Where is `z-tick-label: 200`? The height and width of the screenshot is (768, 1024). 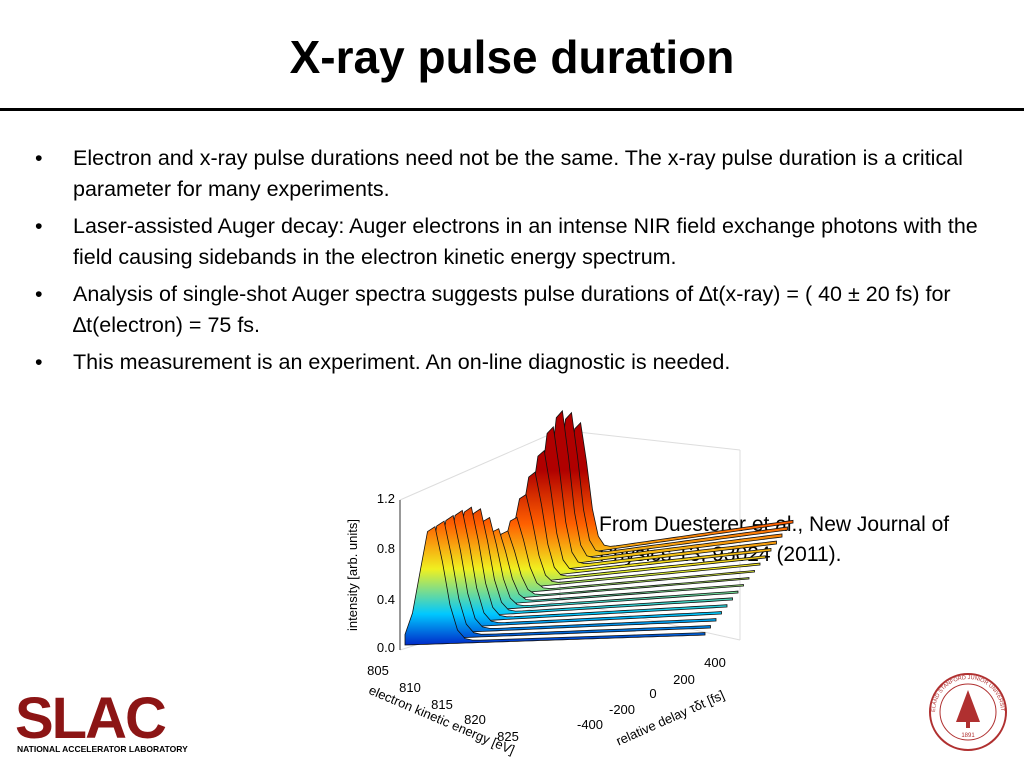 z-tick-label: 200 is located at coordinates (684, 679).